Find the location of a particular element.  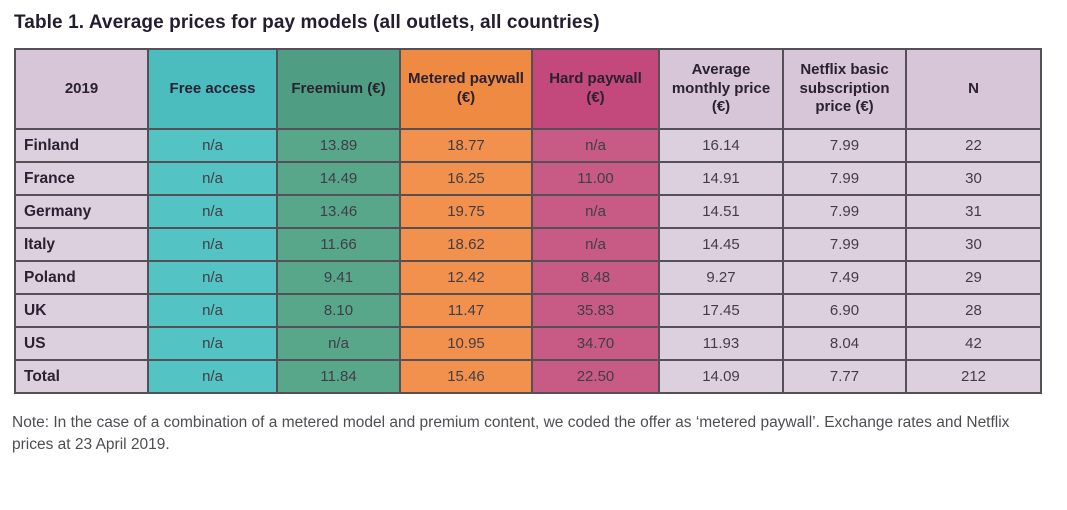

cell-france-n: 30 is located at coordinates (973, 178).